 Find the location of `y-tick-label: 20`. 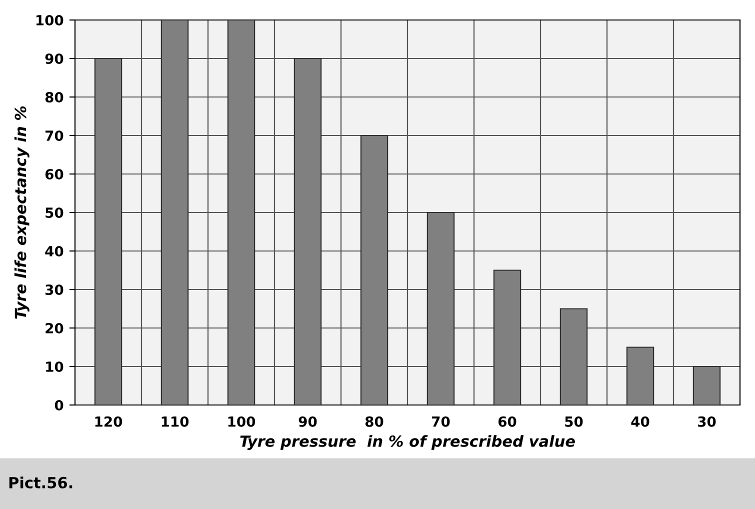

y-tick-label: 20 is located at coordinates (55, 328).